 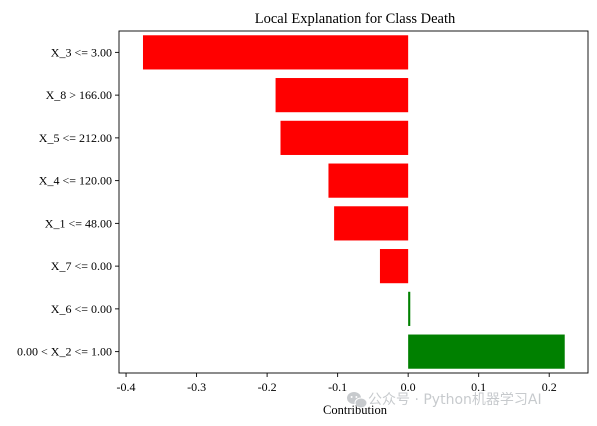 What do you see at coordinates (267, 387) in the screenshot?
I see `x-tick-label: -0.2` at bounding box center [267, 387].